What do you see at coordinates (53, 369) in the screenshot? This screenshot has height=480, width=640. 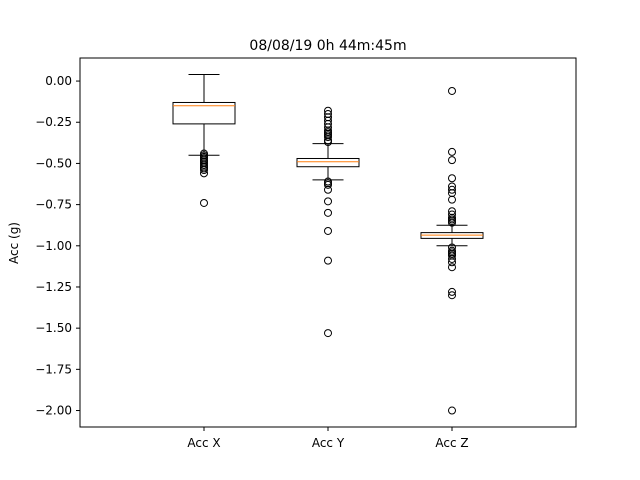 I see `y-tick-label: −1.75` at bounding box center [53, 369].